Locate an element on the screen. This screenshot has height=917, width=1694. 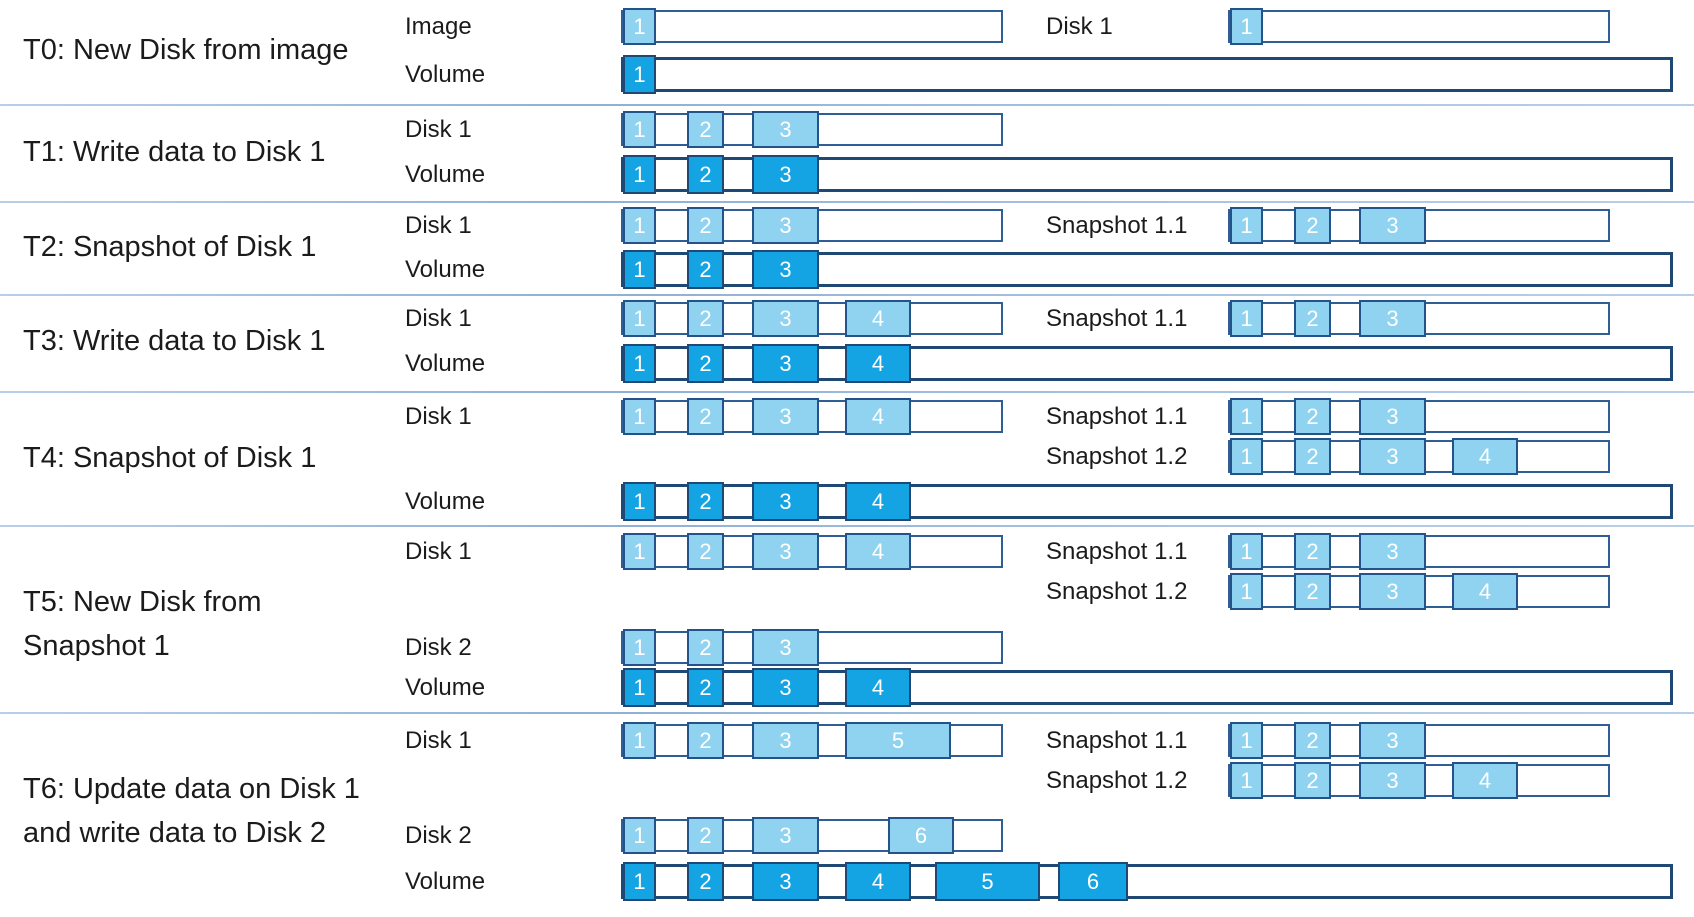
disk-bar is located at coordinates (812, 26).